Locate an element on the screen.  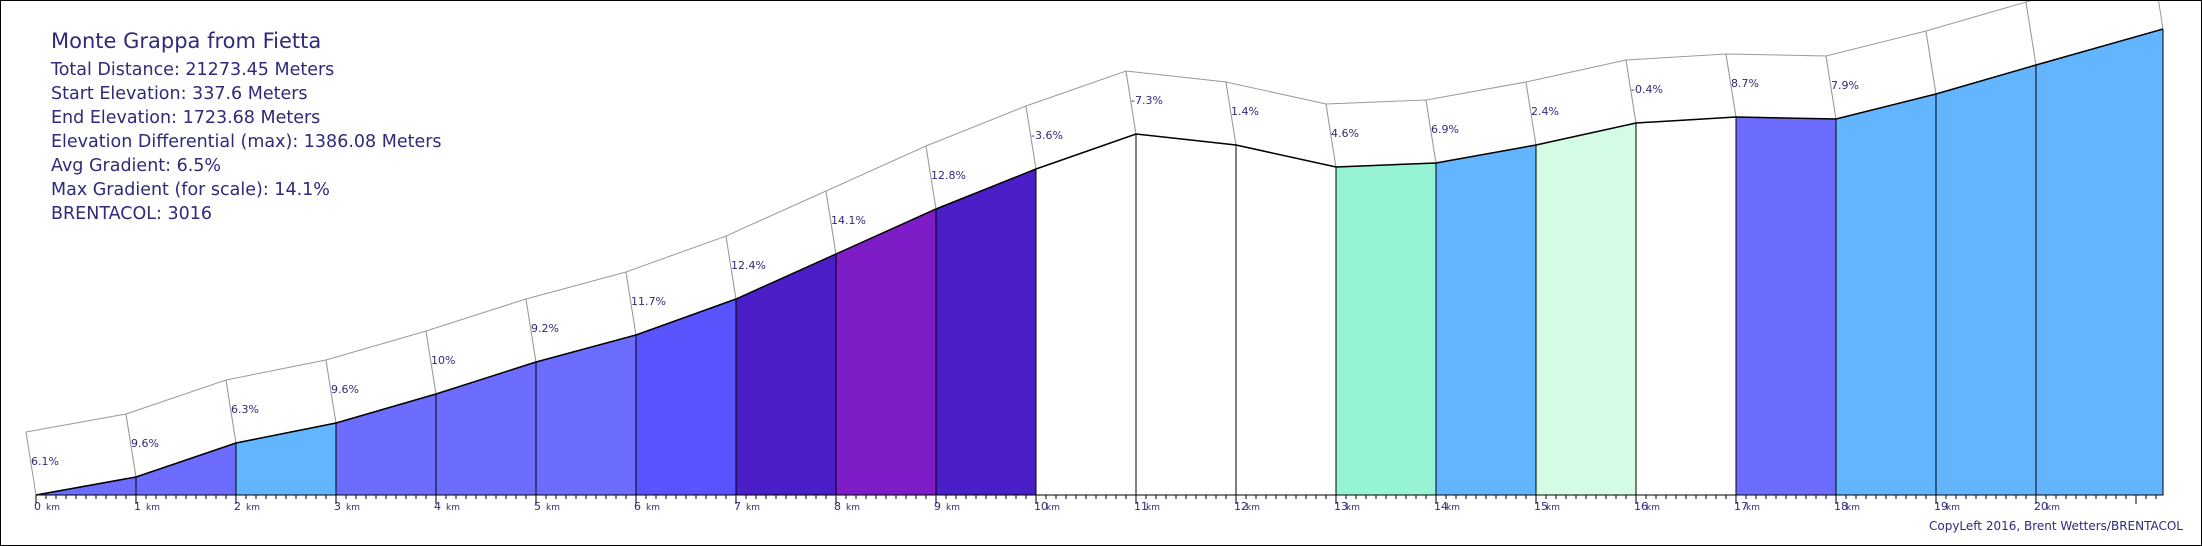
segment-top-face is located at coordinates (1181, 108).